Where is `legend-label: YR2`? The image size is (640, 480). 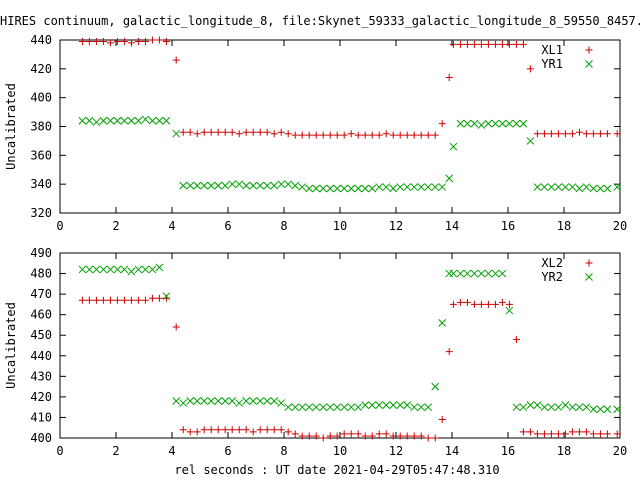 legend-label: YR2 is located at coordinates (552, 277).